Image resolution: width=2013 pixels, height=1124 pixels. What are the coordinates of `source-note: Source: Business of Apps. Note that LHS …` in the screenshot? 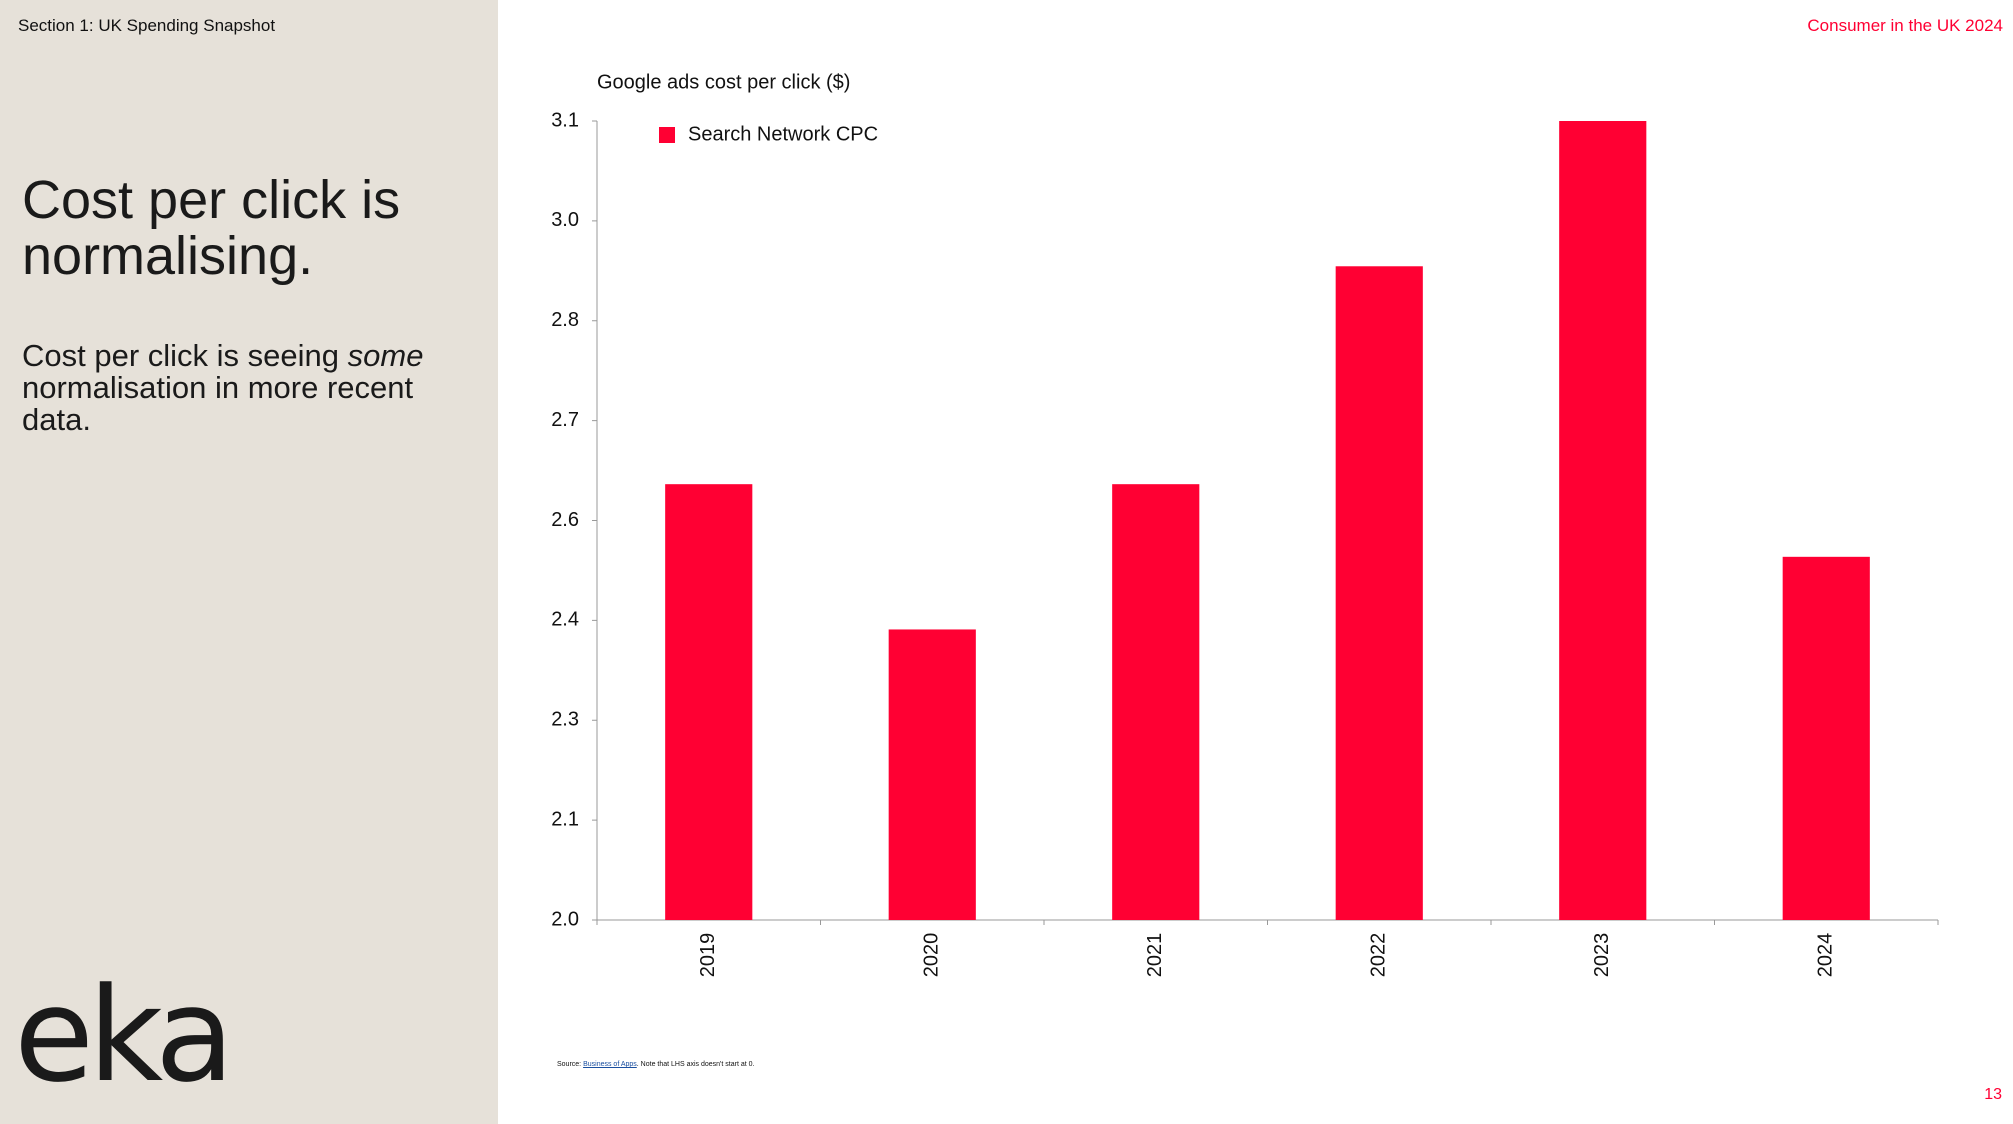 It's located at (655, 1064).